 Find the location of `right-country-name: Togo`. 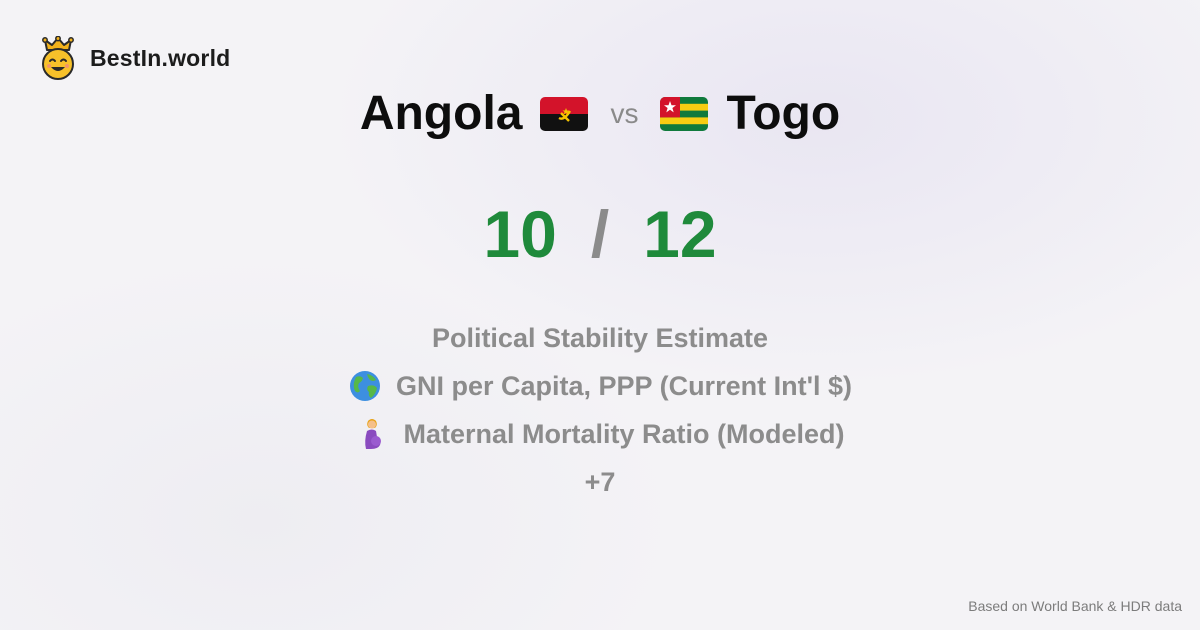

right-country-name: Togo is located at coordinates (783, 113).